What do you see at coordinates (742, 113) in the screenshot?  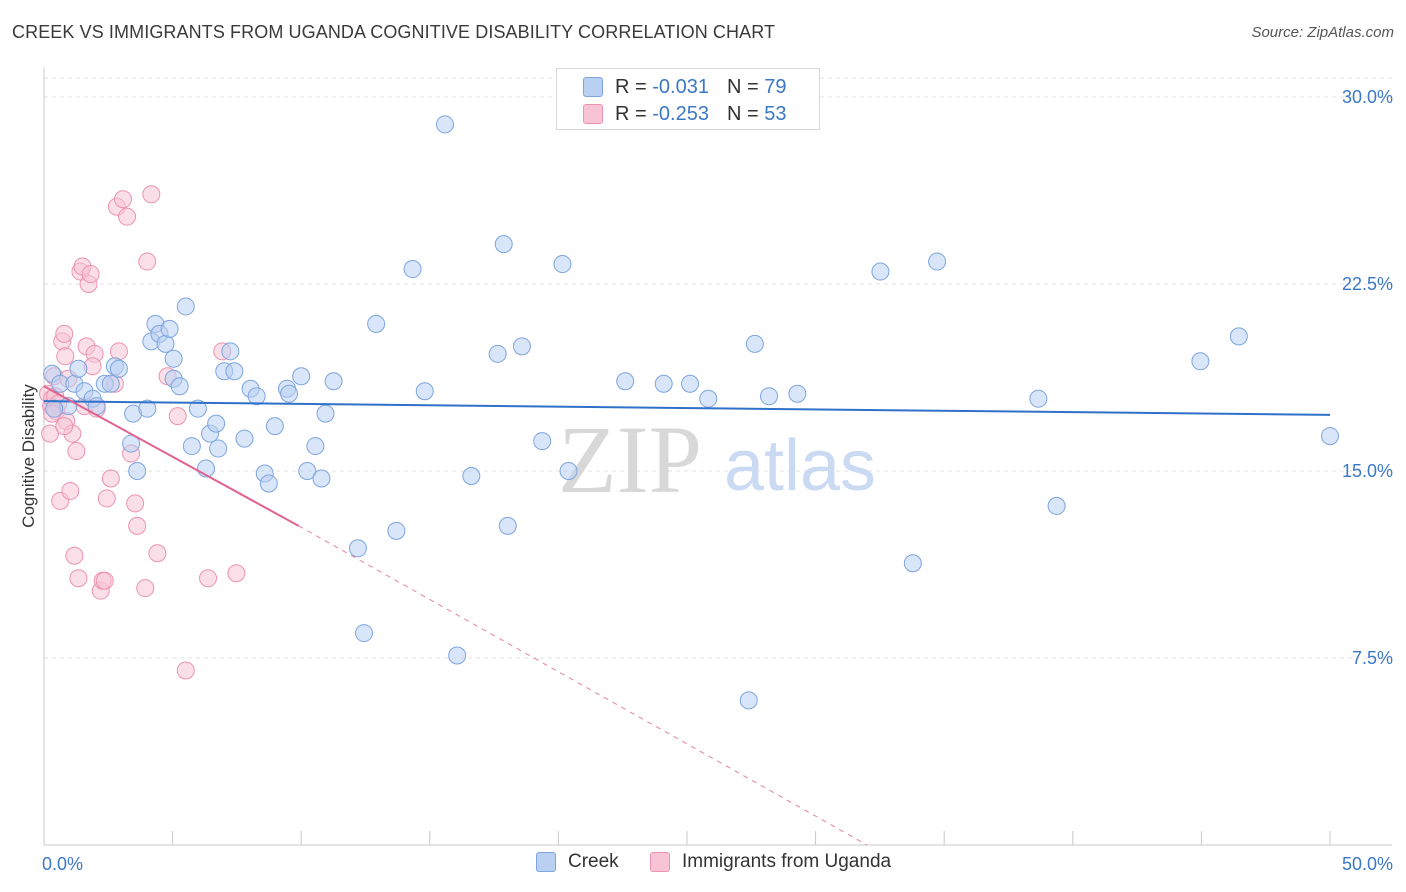 I see `uganda-n-label: N =` at bounding box center [742, 113].